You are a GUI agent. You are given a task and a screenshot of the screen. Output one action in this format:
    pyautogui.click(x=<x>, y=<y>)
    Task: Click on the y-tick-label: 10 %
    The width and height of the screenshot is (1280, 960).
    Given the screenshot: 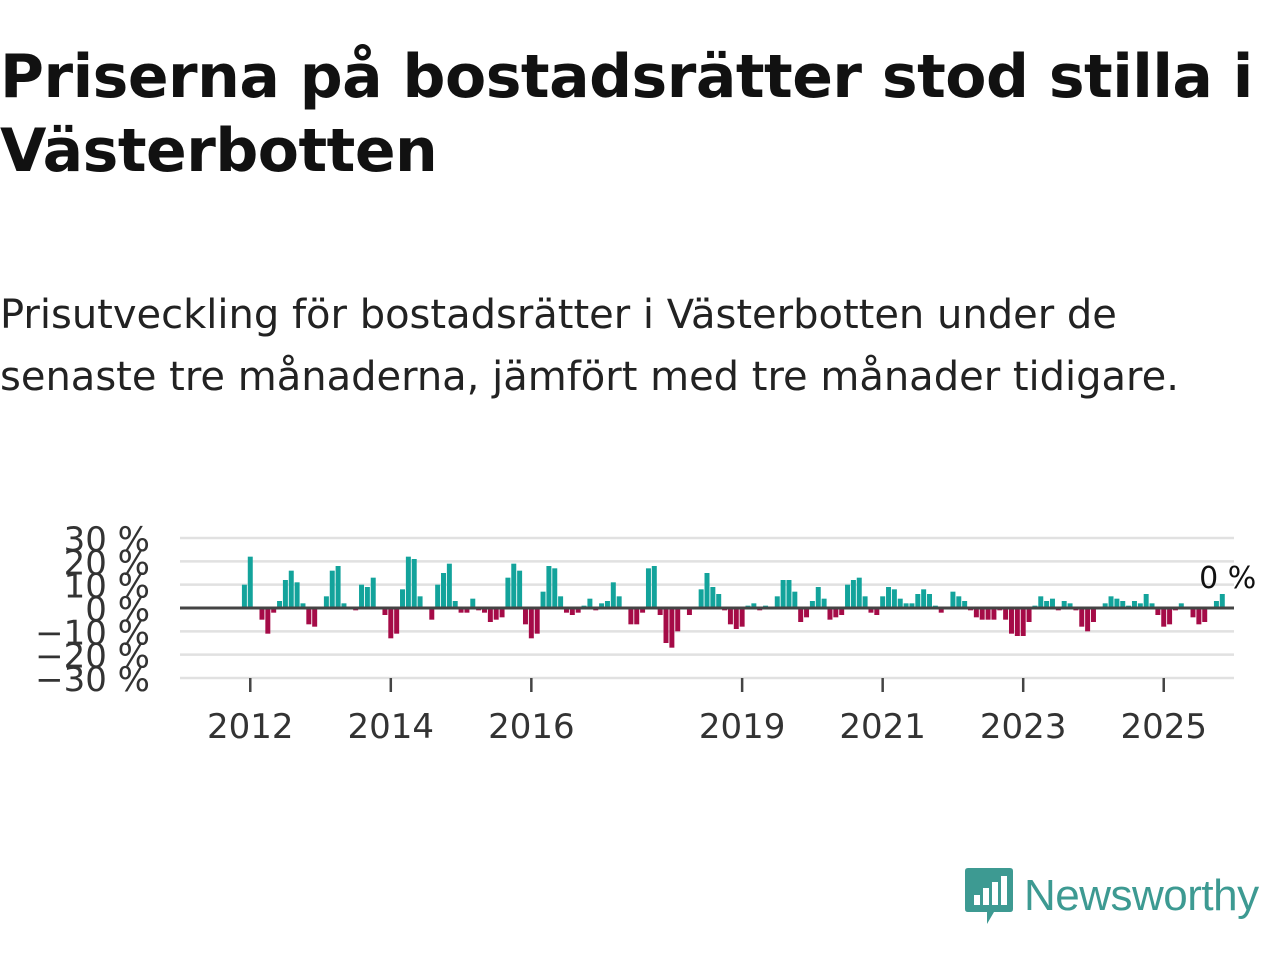 What is the action you would take?
    pyautogui.click(x=107, y=587)
    